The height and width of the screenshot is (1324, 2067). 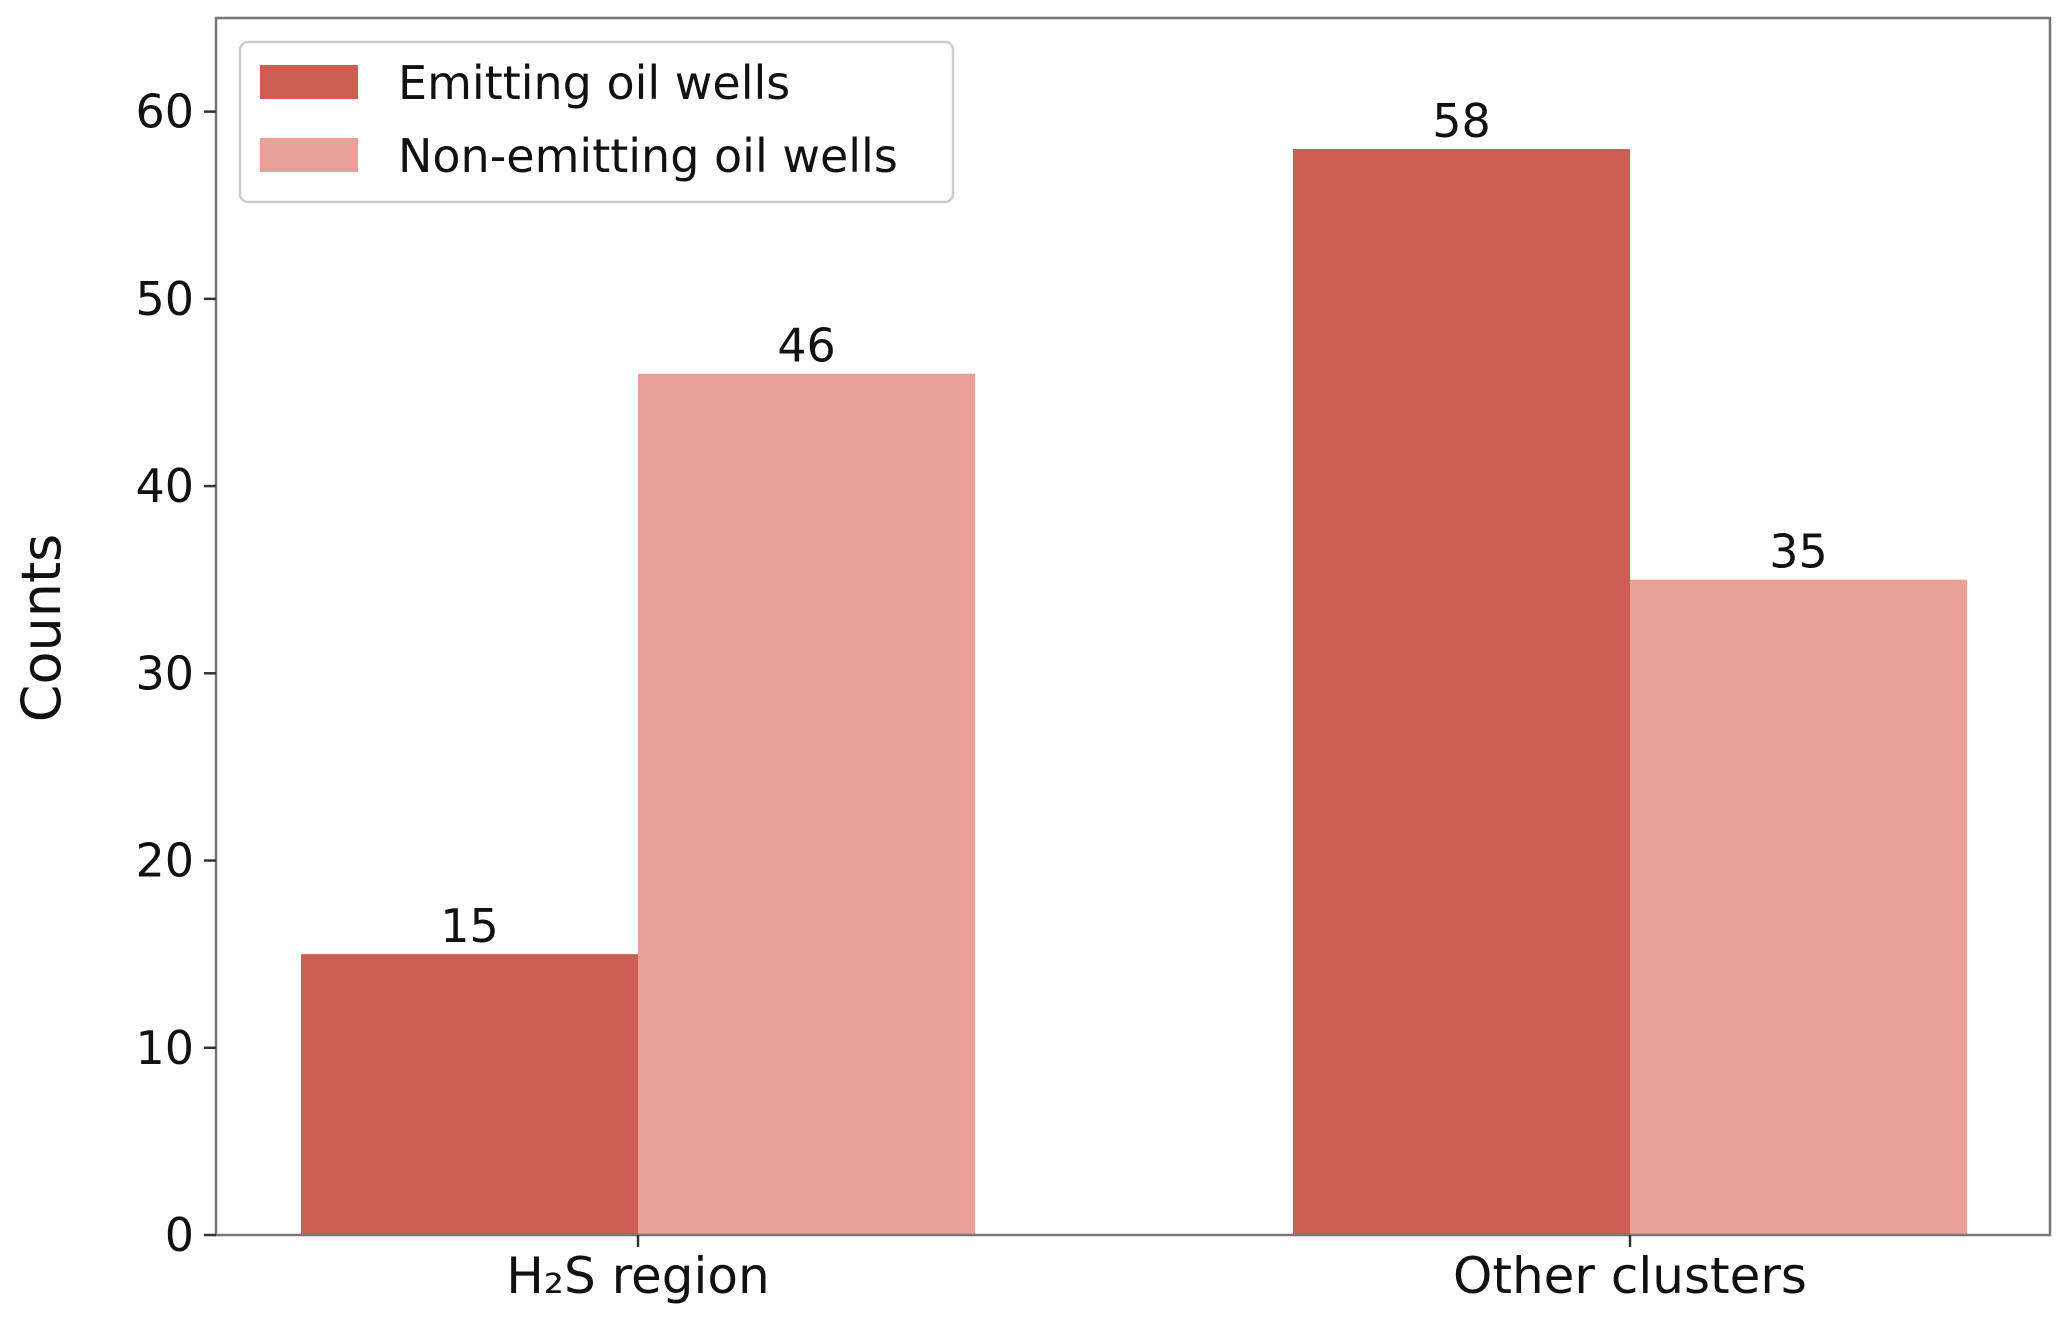 I want to click on y-axis: 0 10 20 30 40 50 60, so click(x=175, y=673).